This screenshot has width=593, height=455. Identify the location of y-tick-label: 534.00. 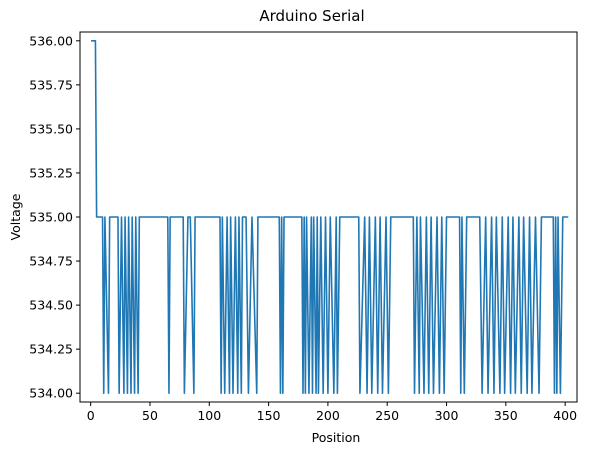
(51, 393).